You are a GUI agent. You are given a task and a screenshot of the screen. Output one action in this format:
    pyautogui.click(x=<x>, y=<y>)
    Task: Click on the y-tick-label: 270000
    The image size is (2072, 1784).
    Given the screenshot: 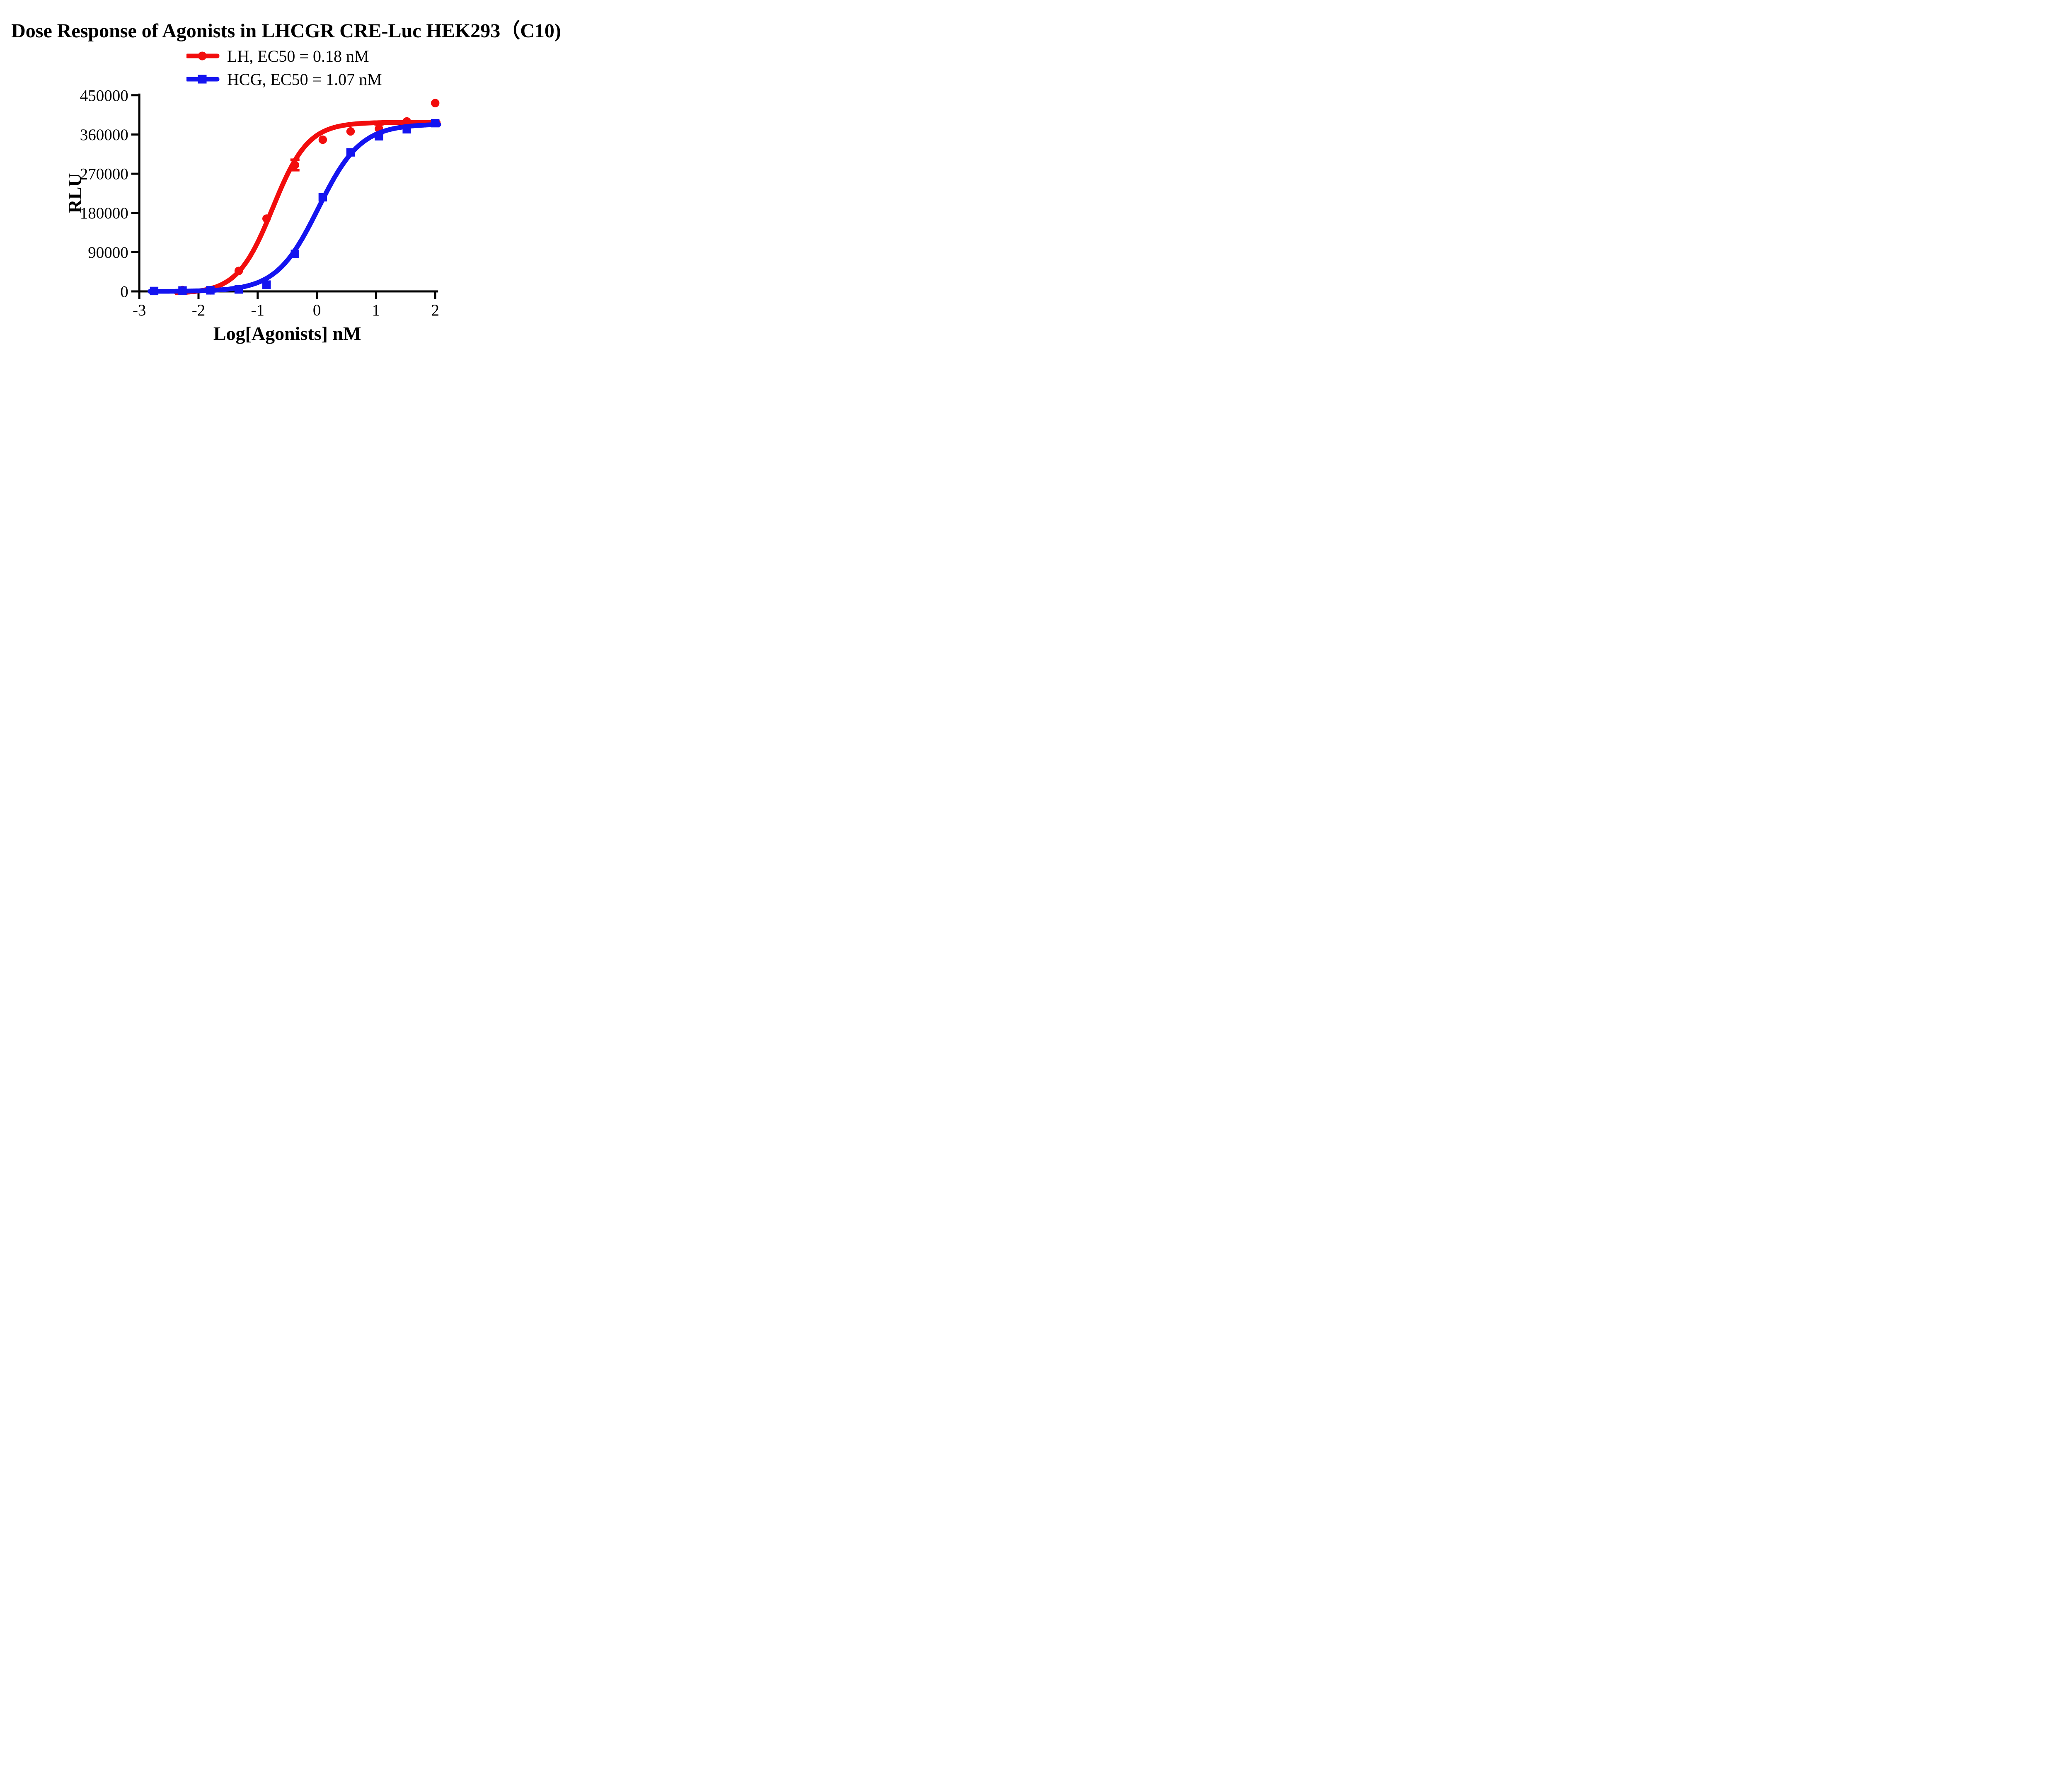 What is the action you would take?
    pyautogui.click(x=104, y=174)
    